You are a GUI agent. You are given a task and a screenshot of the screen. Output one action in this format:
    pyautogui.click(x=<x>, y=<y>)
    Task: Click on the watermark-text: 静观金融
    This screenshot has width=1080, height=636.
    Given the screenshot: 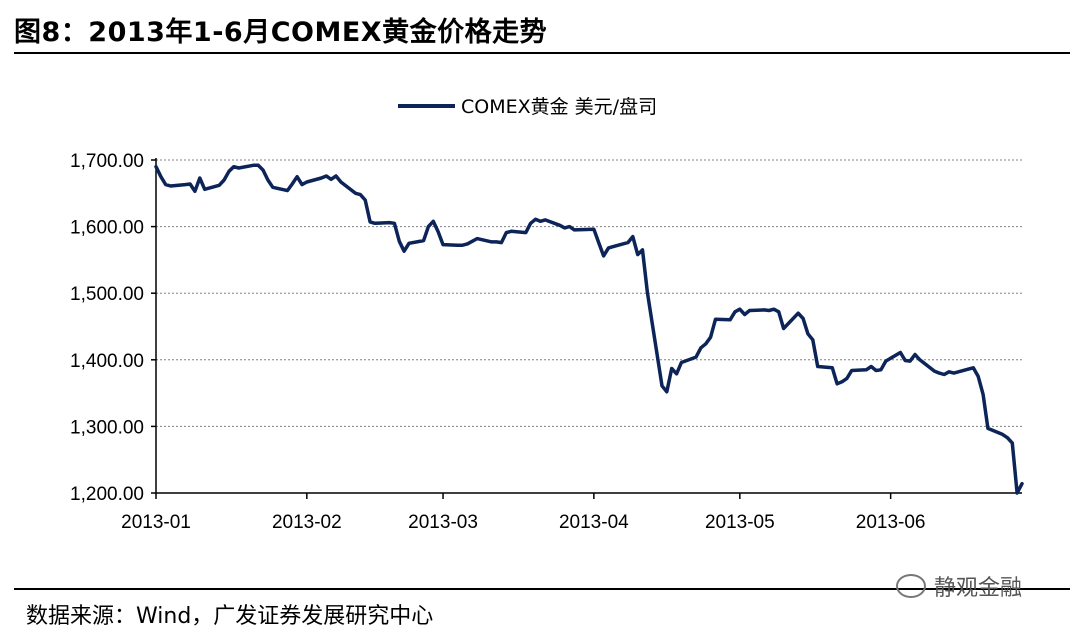 What is the action you would take?
    pyautogui.click(x=978, y=588)
    